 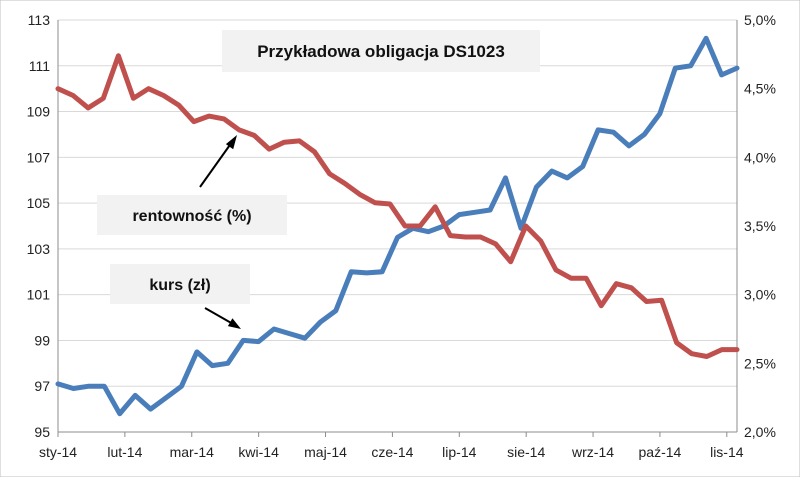 I want to click on annotation-rentownosc-box, so click(x=192, y=215).